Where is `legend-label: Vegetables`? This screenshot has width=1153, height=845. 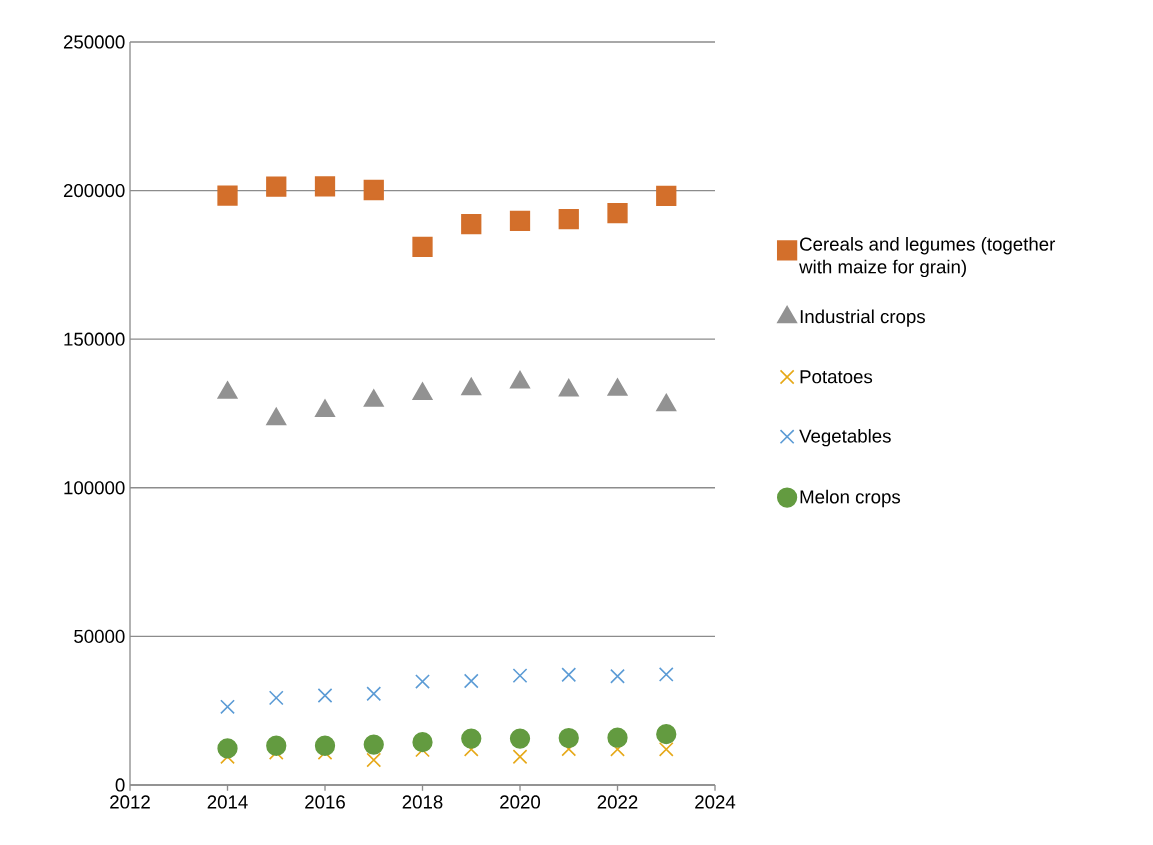
legend-label: Vegetables is located at coordinates (845, 437).